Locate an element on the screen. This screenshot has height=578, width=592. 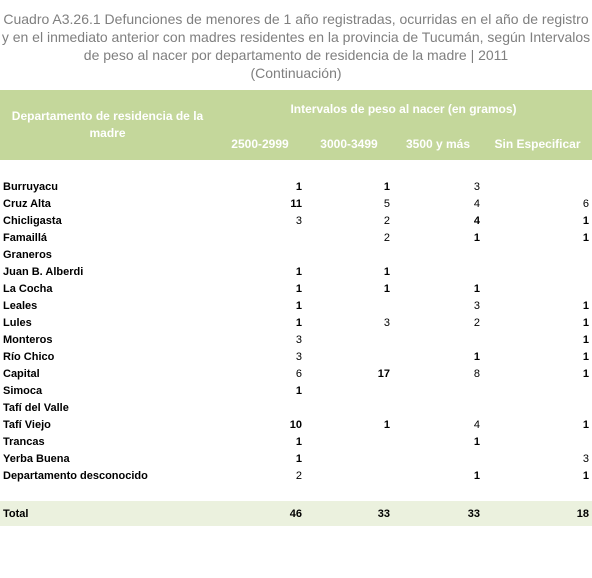
department-cell: Leales is located at coordinates (20, 305).